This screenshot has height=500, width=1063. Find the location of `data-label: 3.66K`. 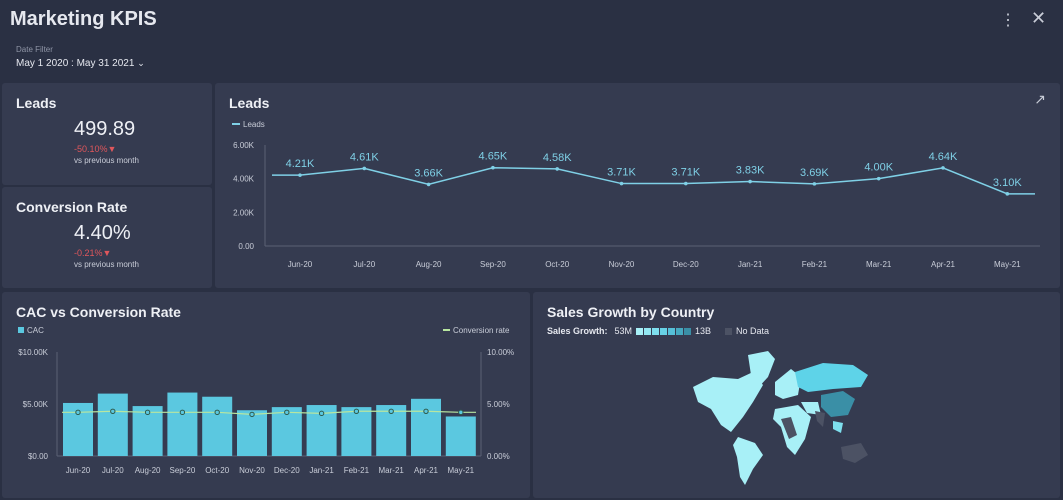

data-label: 3.66K is located at coordinates (428, 173).